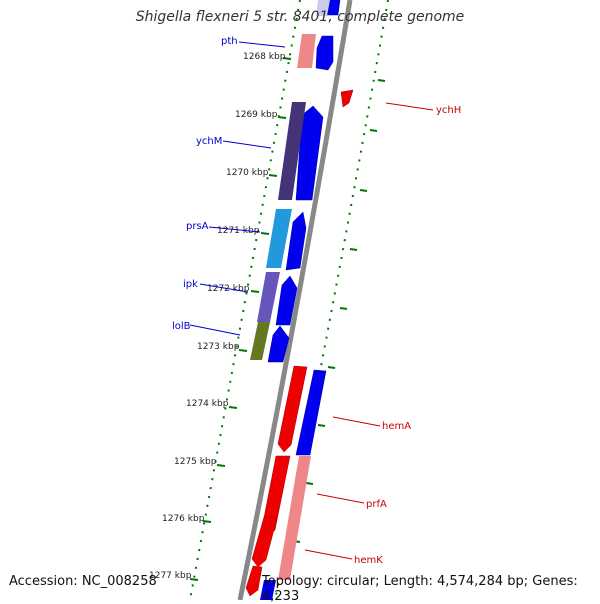 This screenshot has width=600, height=604. Describe the element at coordinates (376, 504) in the screenshot. I see `gene-label-prfa: prfA` at that location.